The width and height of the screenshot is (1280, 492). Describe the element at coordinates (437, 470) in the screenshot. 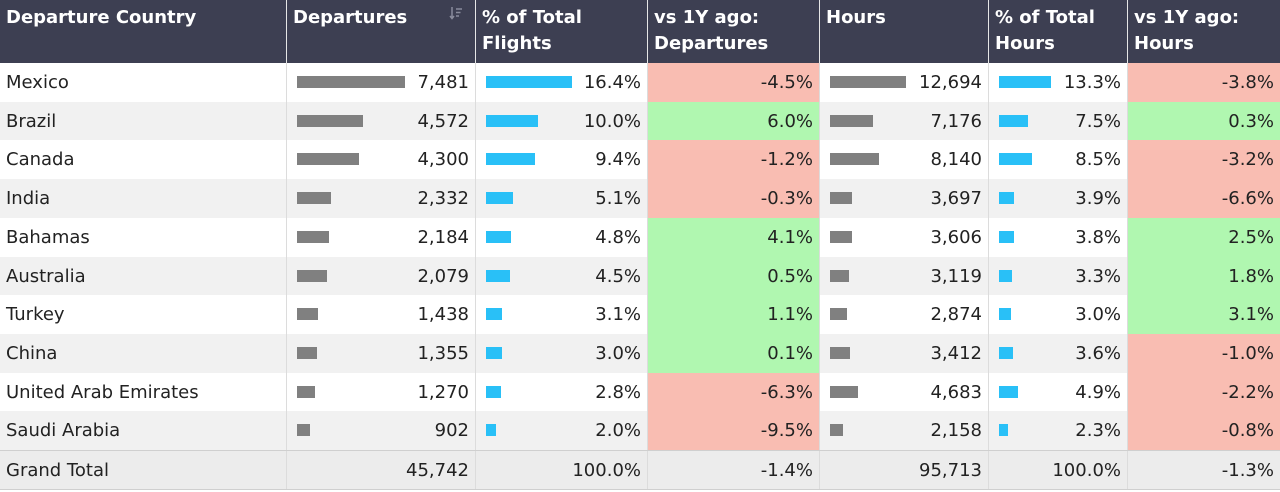

I see `grand-total-departures: 45,742` at that location.